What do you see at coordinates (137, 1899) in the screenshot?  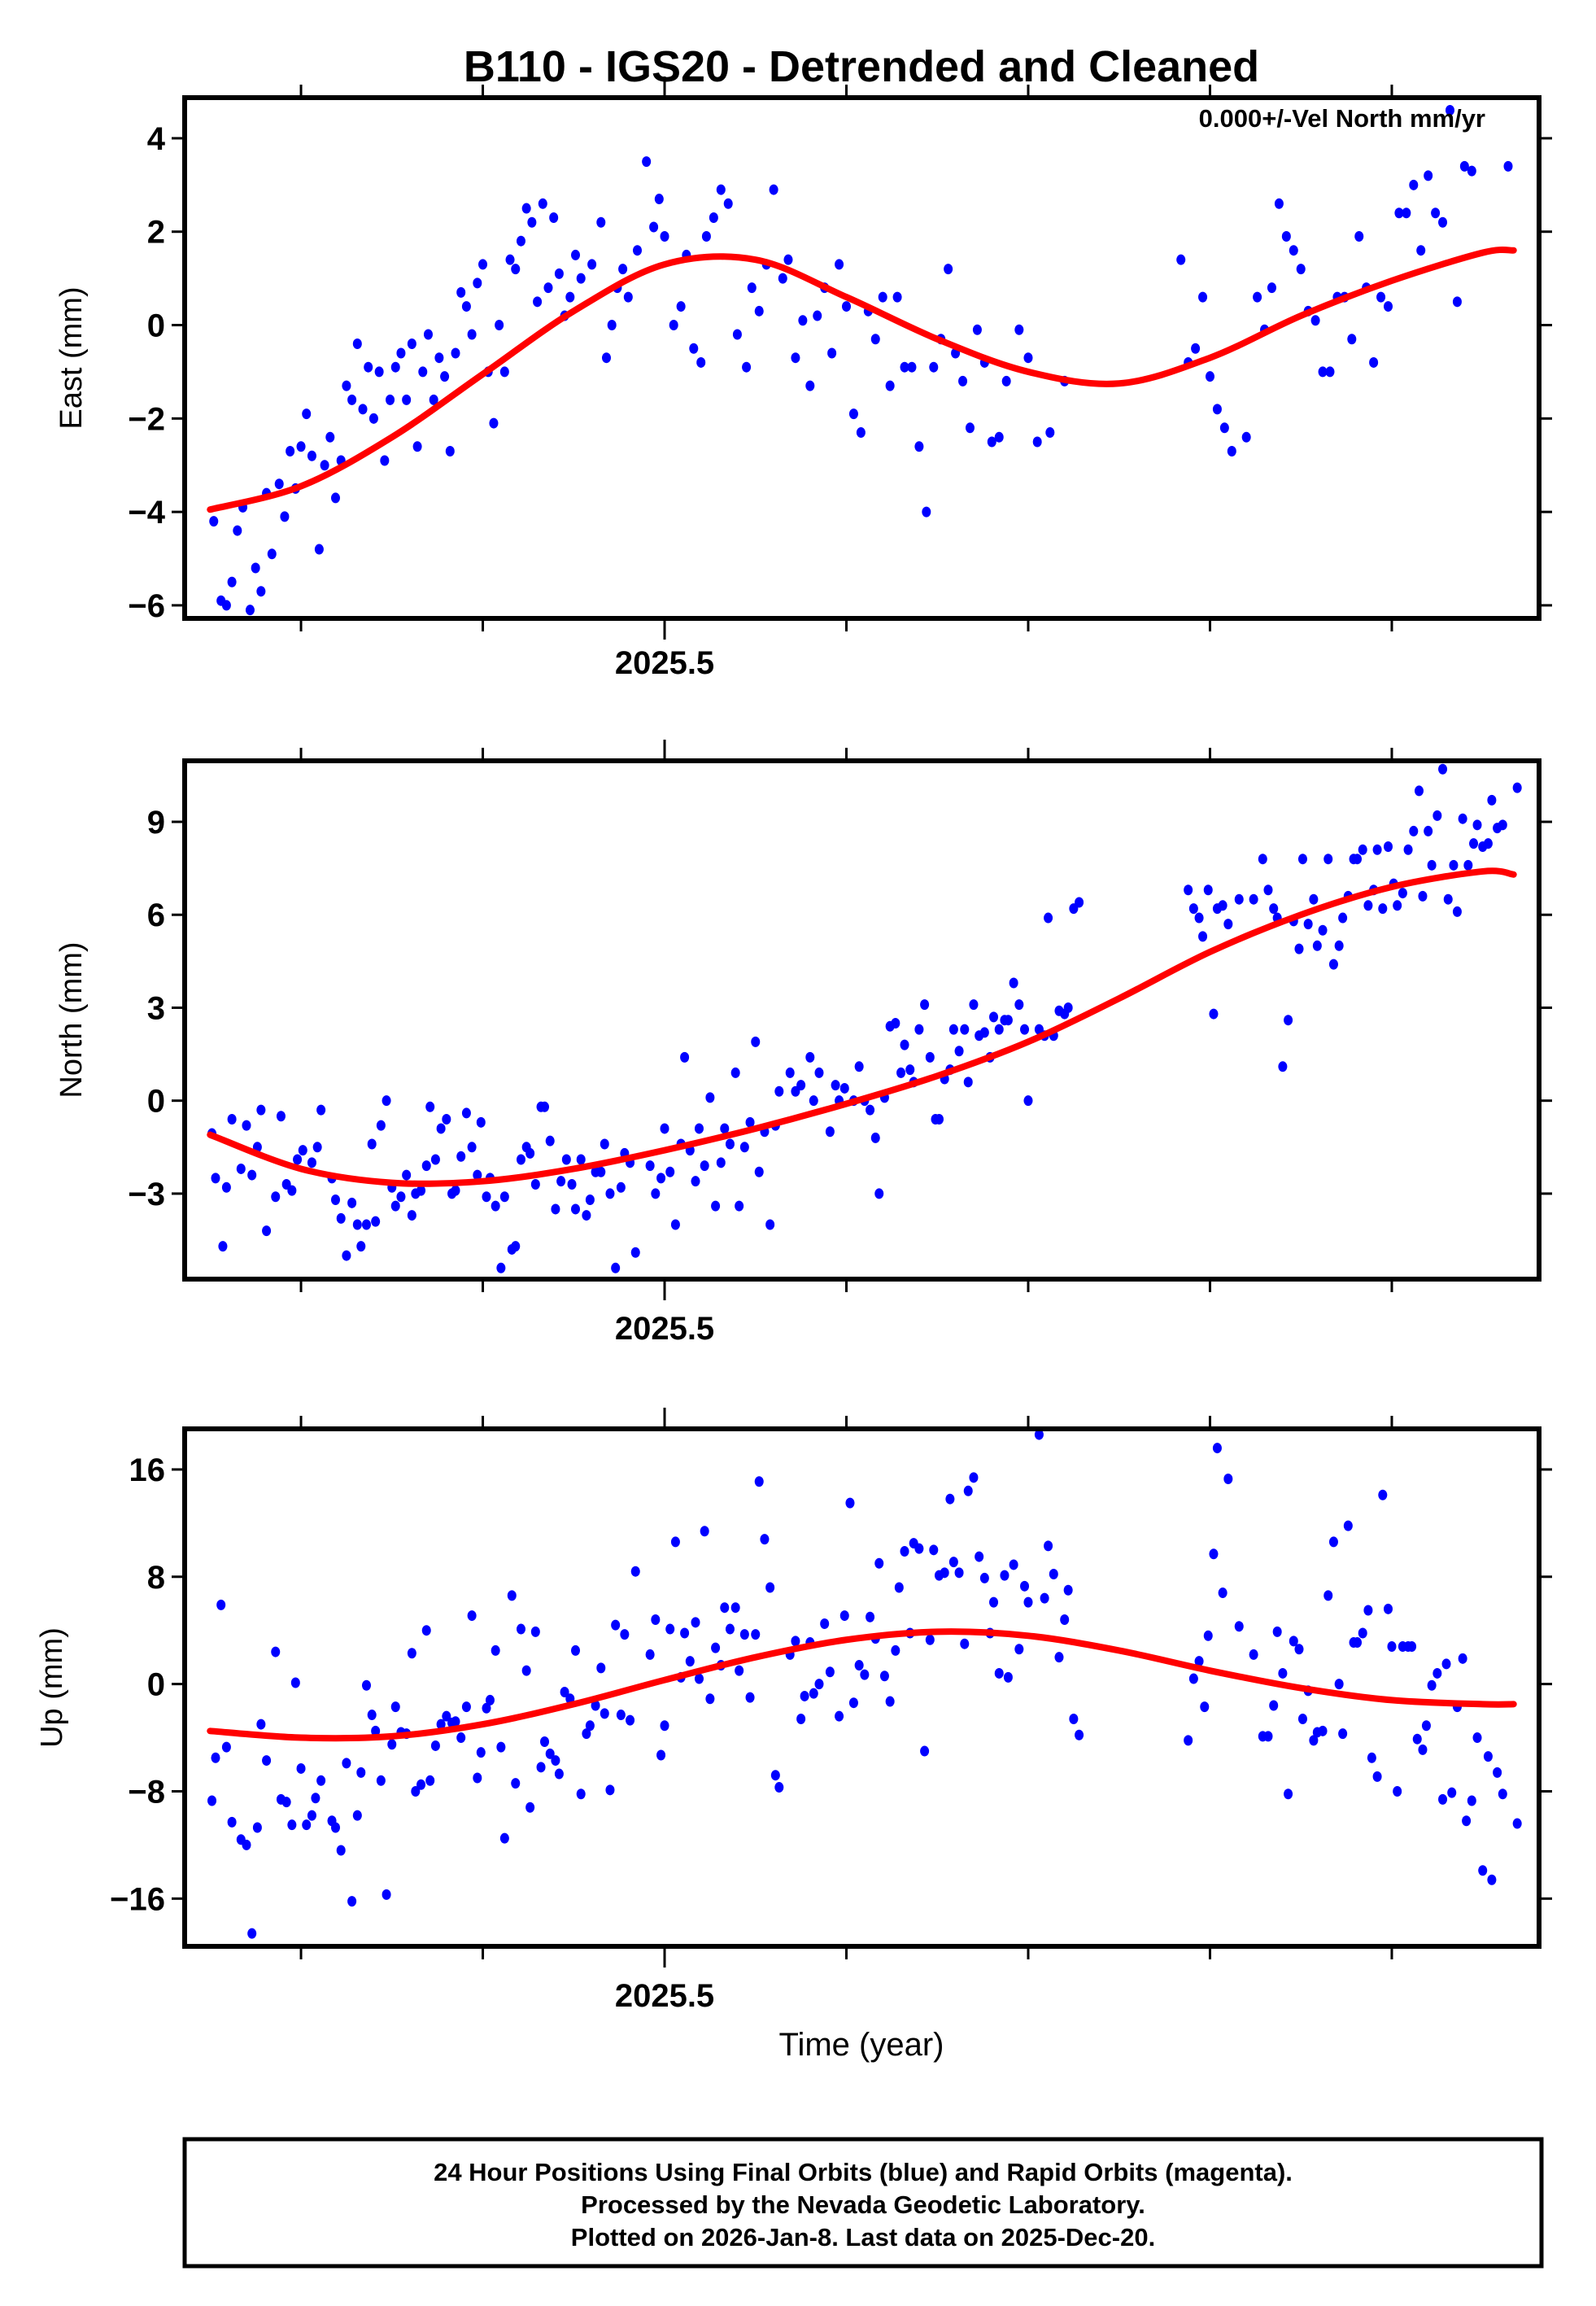 I see `y-tick-label: −16` at bounding box center [137, 1899].